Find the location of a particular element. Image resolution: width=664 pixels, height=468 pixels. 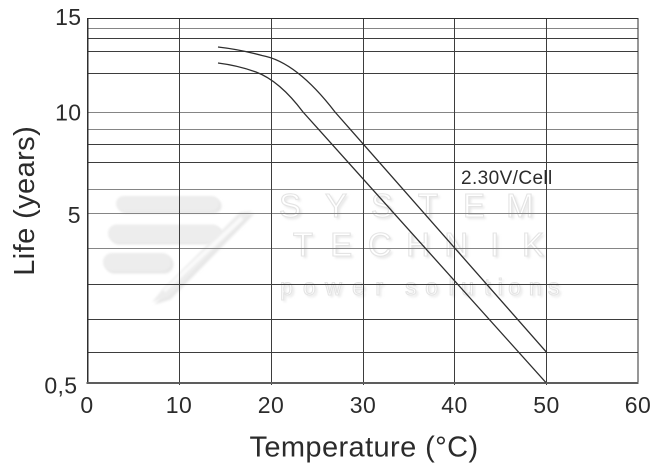

svg-text: 40 is located at coordinates (454, 405).